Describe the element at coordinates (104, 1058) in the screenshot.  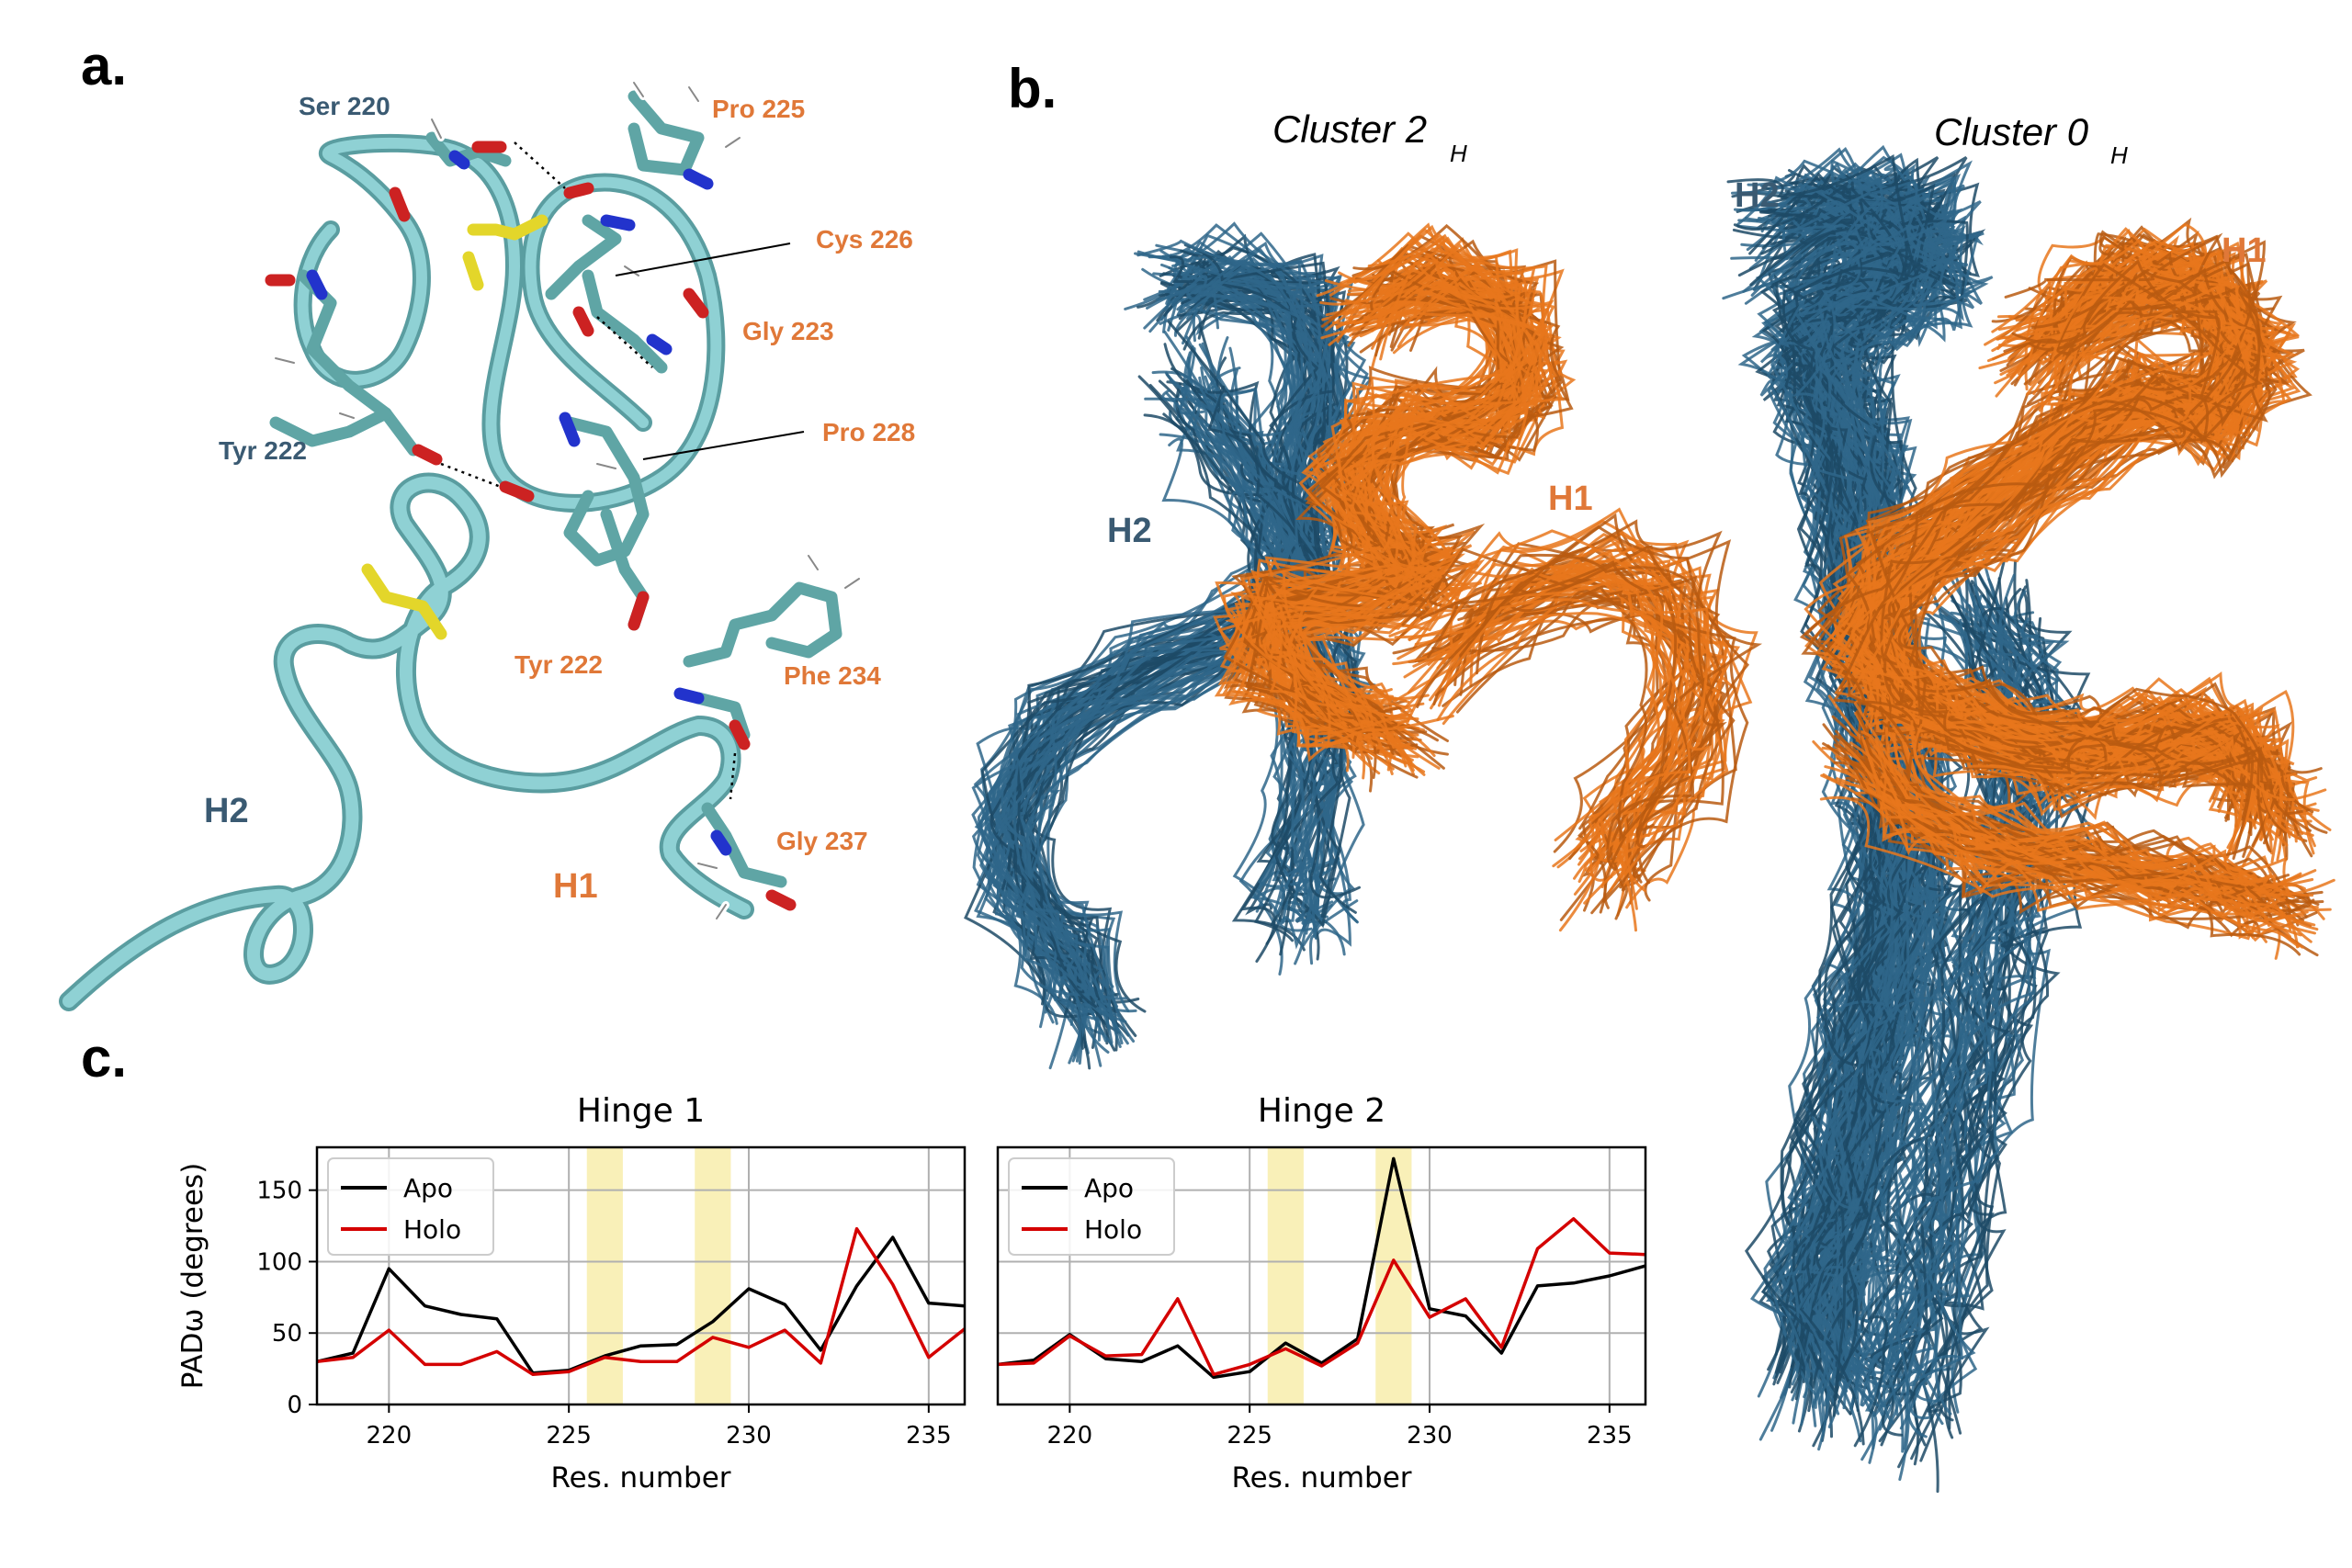
I see `panel-c-letter: c.` at that location.